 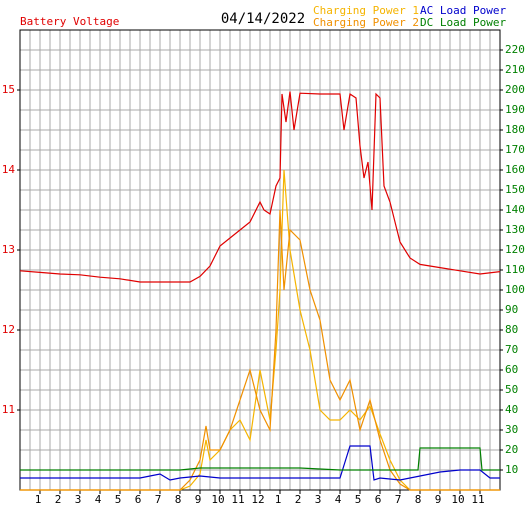 I want to click on y-tick-label: 11, so click(x=8, y=409).